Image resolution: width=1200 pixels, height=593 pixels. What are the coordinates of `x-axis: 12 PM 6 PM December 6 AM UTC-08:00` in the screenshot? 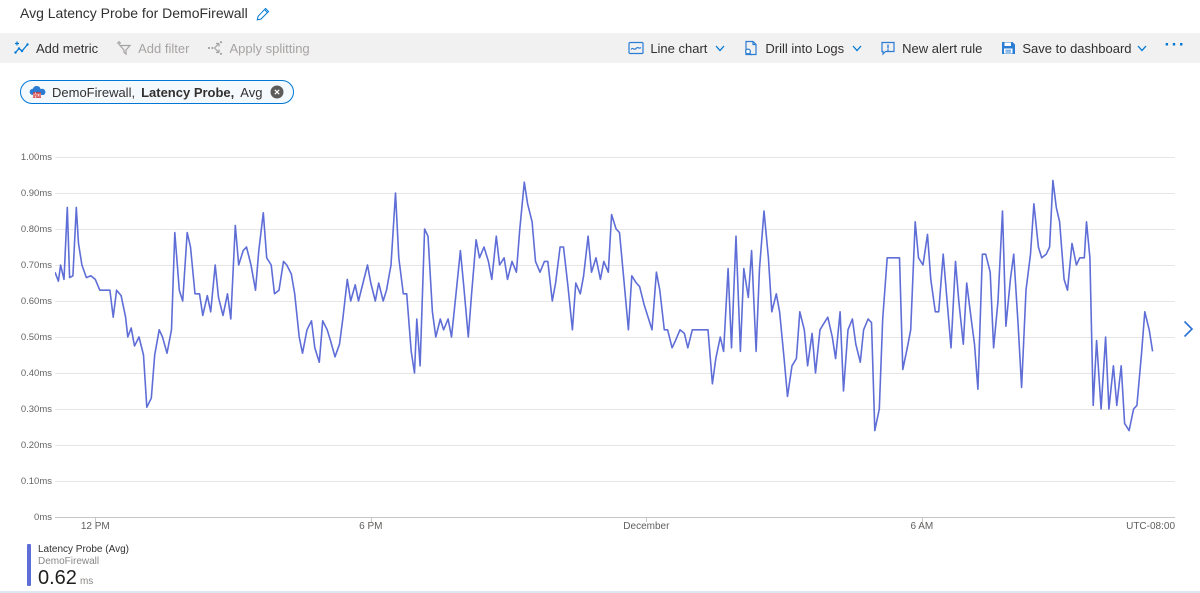 It's located at (615, 528).